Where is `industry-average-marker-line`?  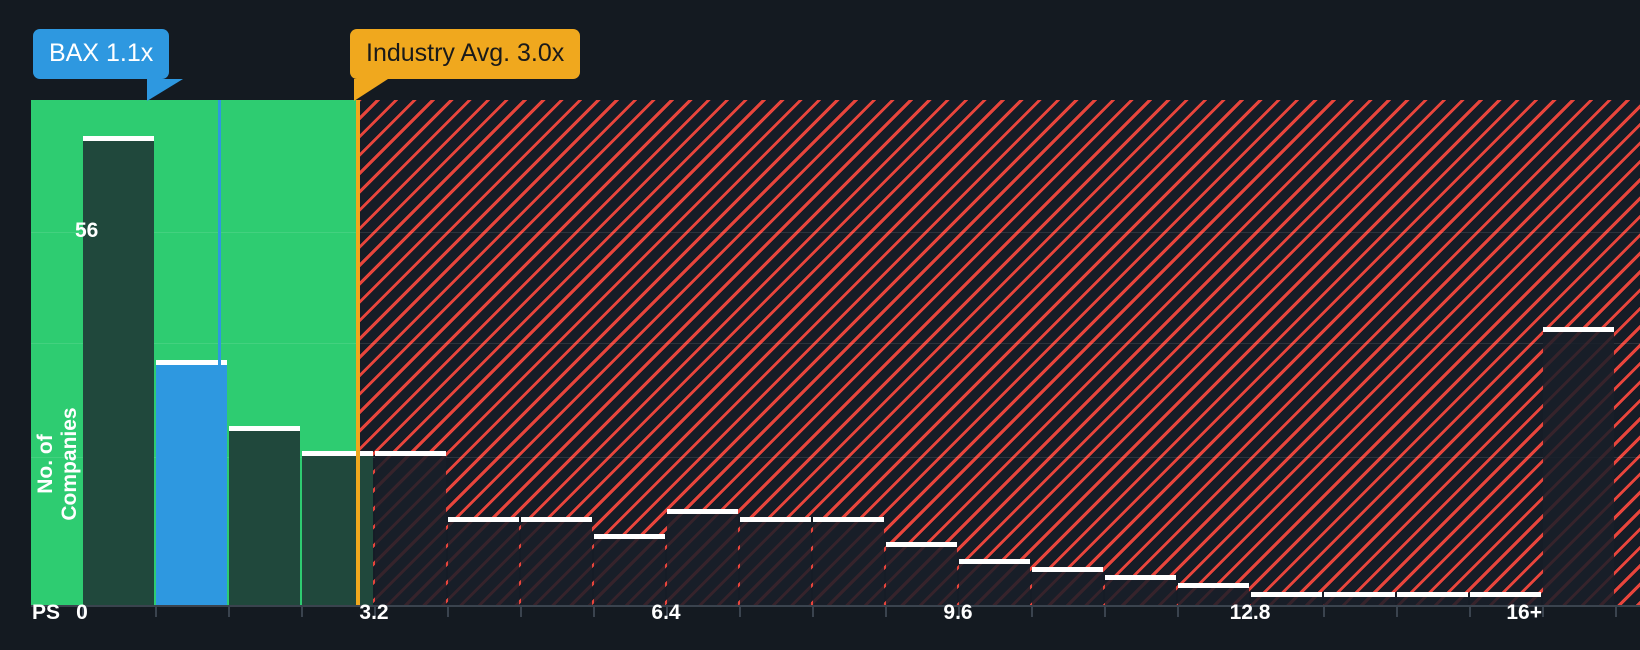 industry-average-marker-line is located at coordinates (357, 352).